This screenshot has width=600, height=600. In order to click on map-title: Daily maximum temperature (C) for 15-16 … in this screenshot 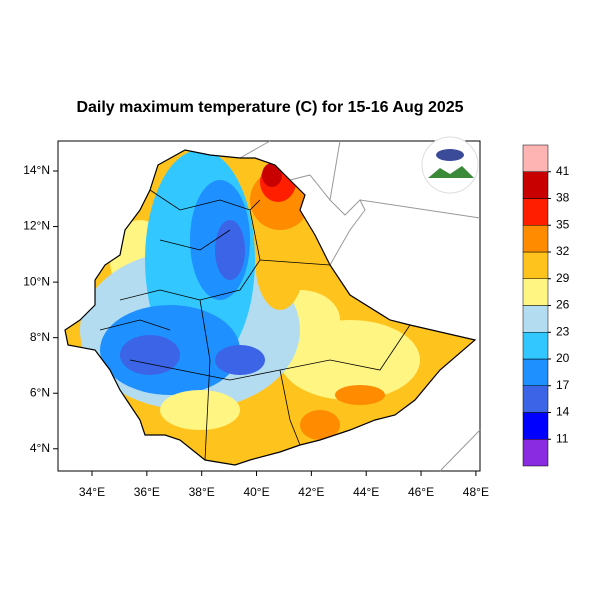, I will do `click(269, 107)`.